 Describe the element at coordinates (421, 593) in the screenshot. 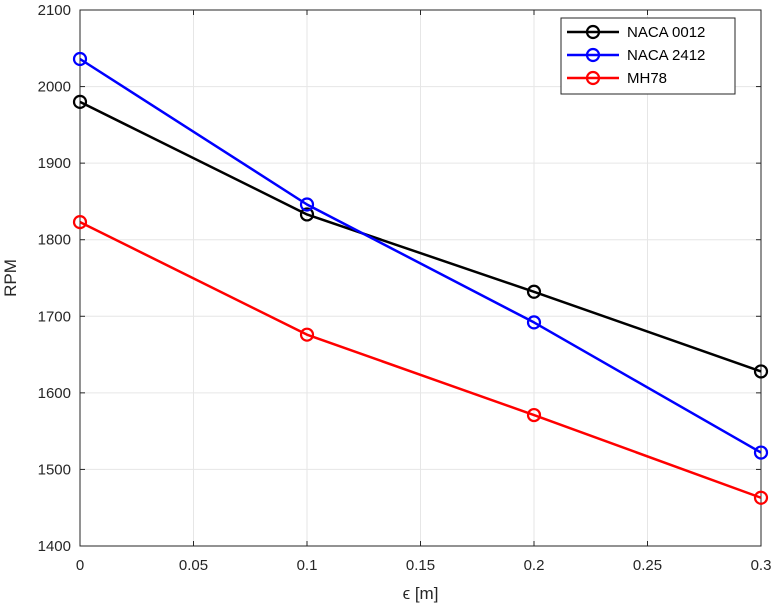

I see `x-axis-label: ϵ [m]` at that location.